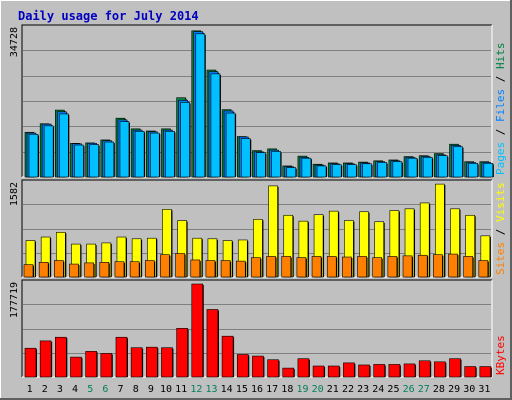 The height and width of the screenshot is (400, 512). I want to click on y-series-label-top: Pages / Files / Hits, so click(500, 109).